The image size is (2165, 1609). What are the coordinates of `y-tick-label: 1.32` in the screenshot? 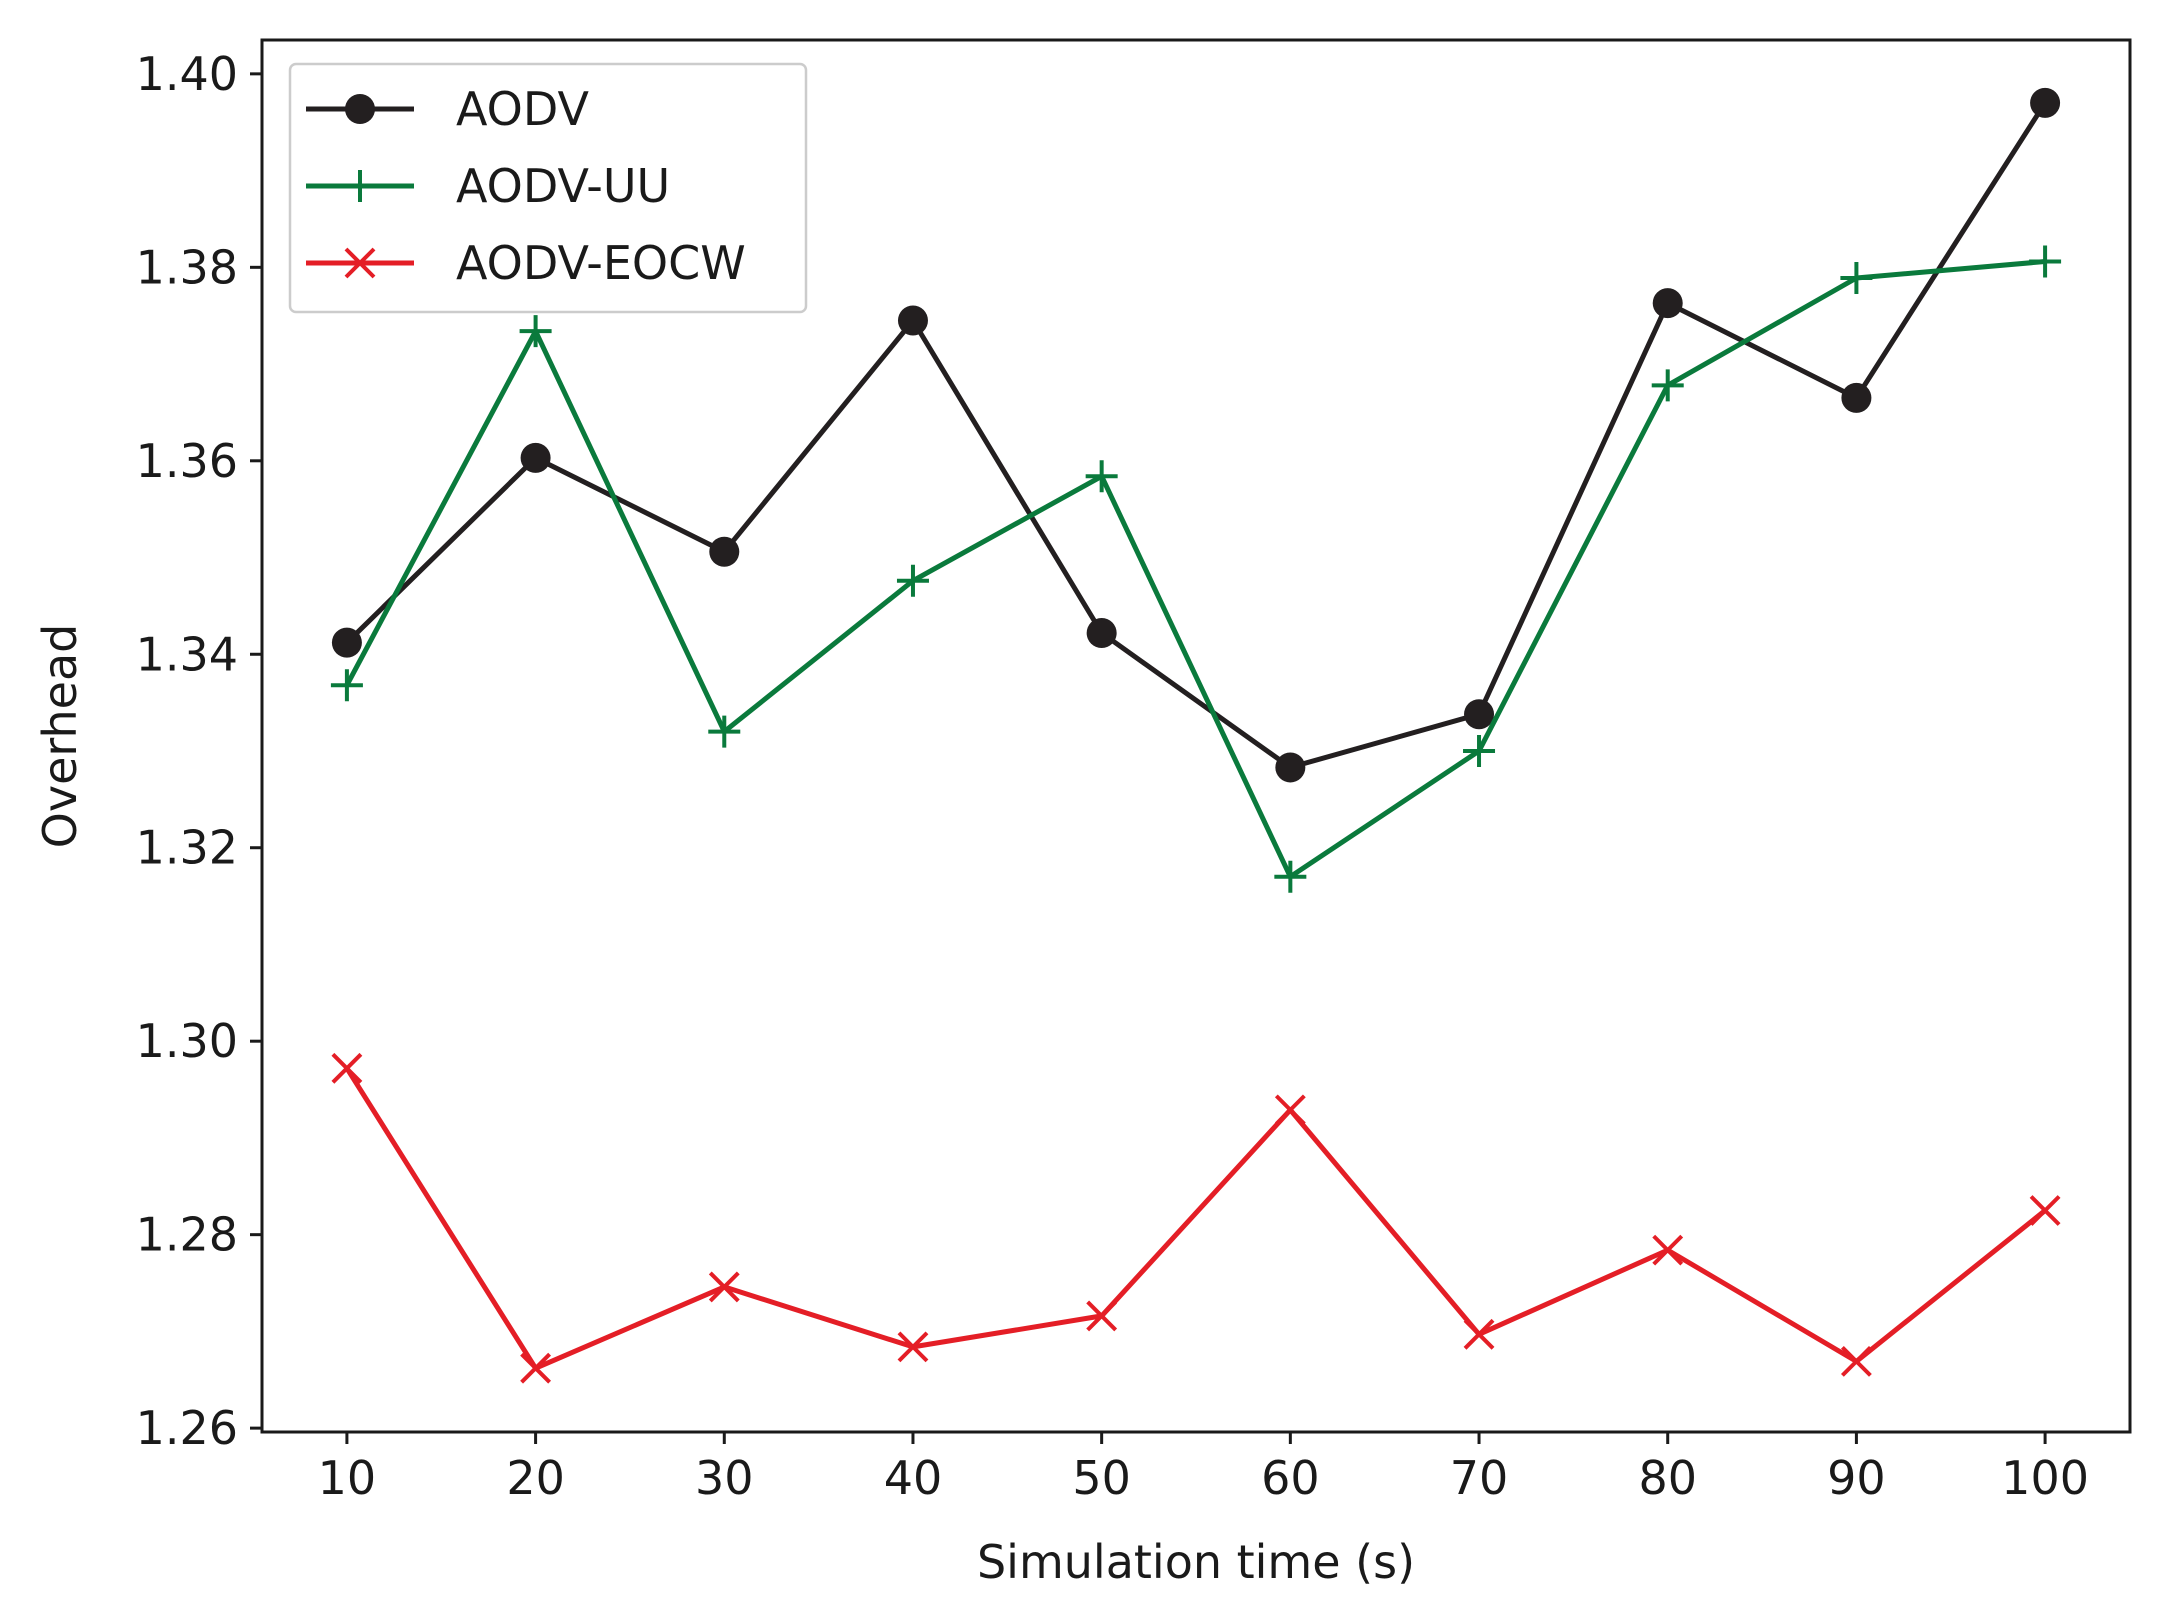 It's located at (187, 848).